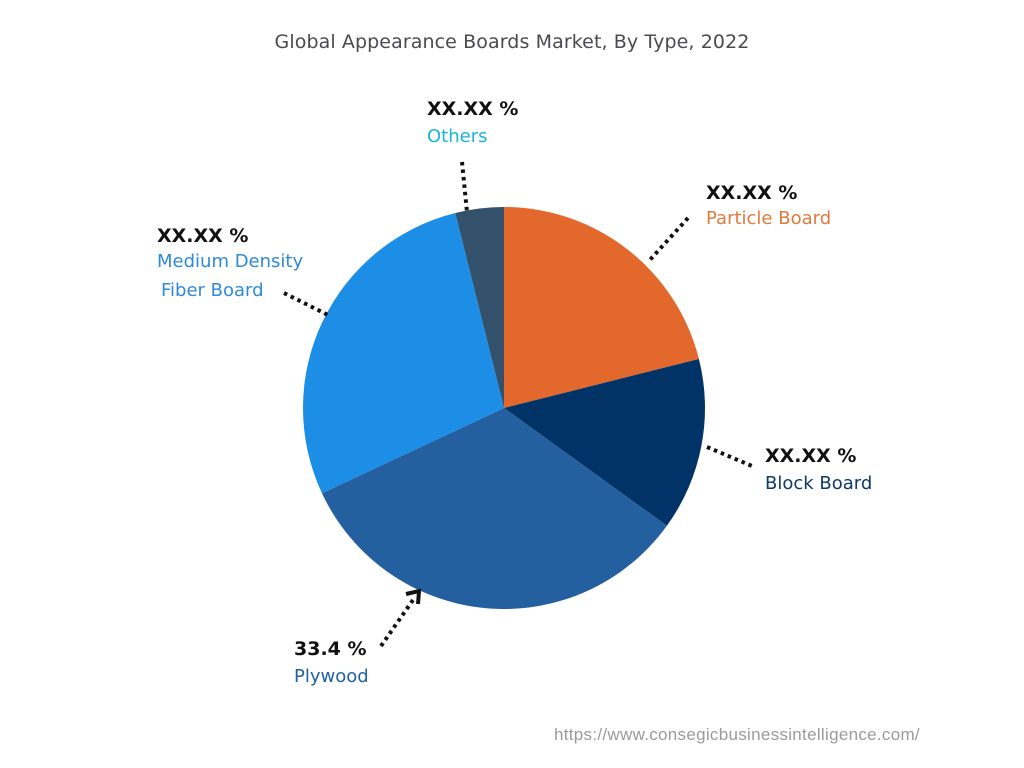  Describe the element at coordinates (457, 136) in the screenshot. I see `others-name: Others` at that location.